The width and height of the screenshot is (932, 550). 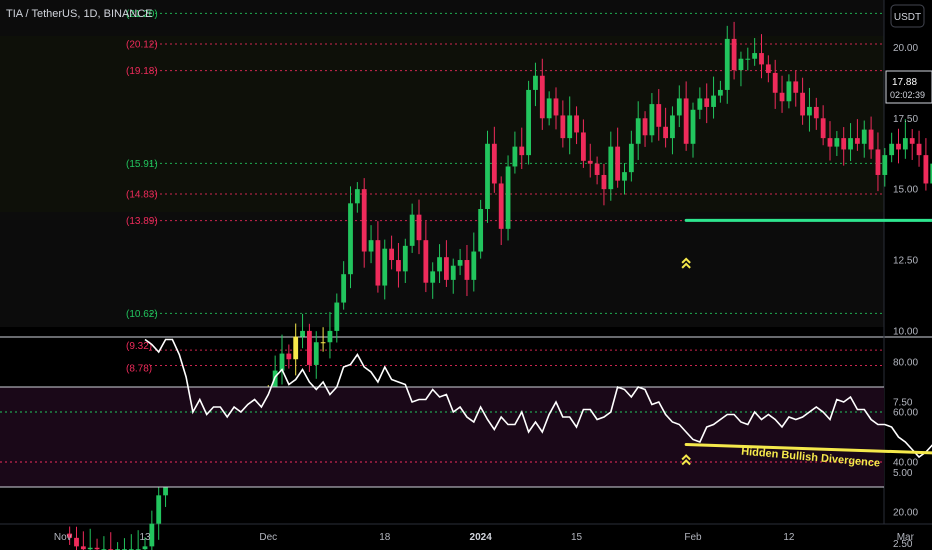 I want to click on price-tick-label: 12.50, so click(x=905, y=261).